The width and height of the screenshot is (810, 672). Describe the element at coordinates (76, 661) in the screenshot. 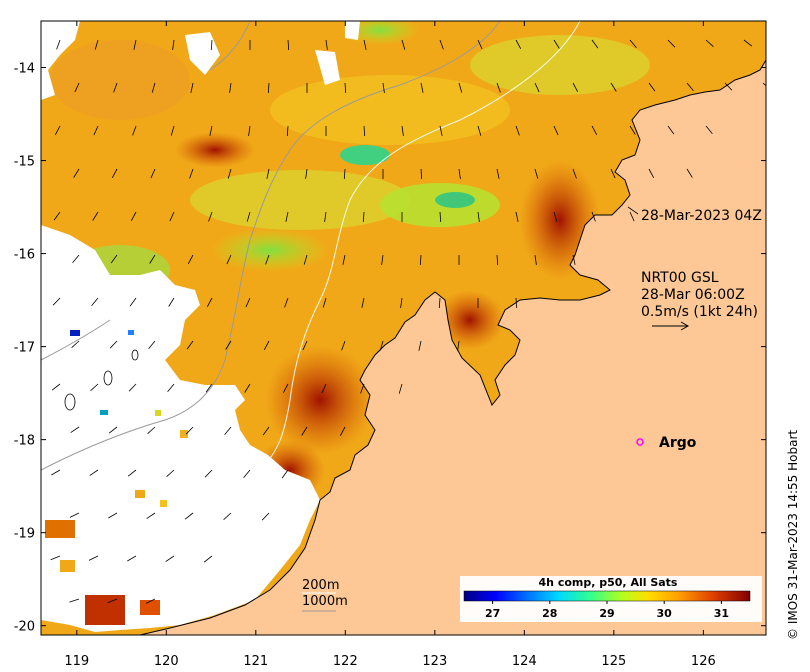

I see `x-tick-label: 119` at that location.